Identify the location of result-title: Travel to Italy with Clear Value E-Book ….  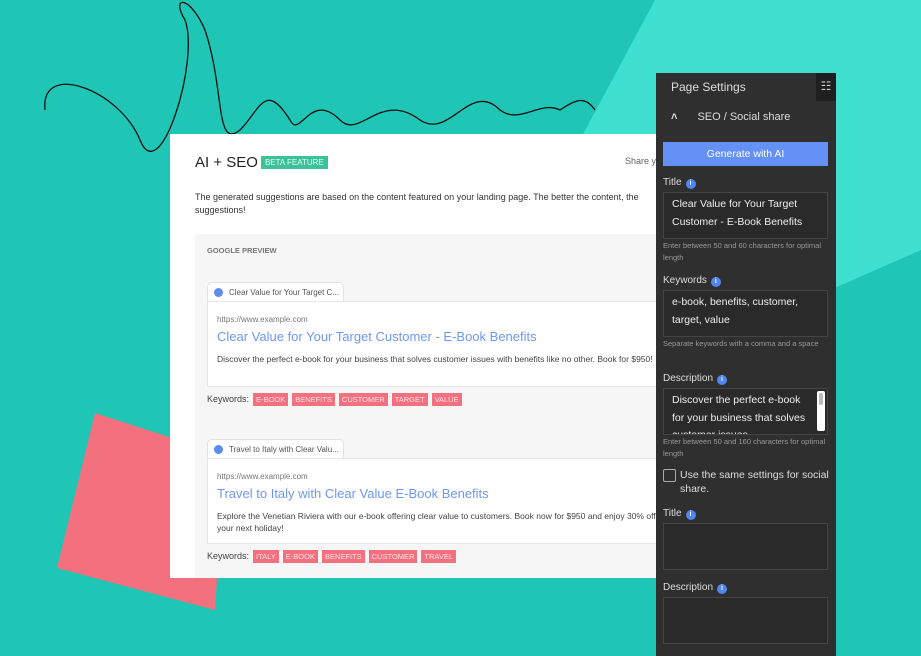
(353, 493).